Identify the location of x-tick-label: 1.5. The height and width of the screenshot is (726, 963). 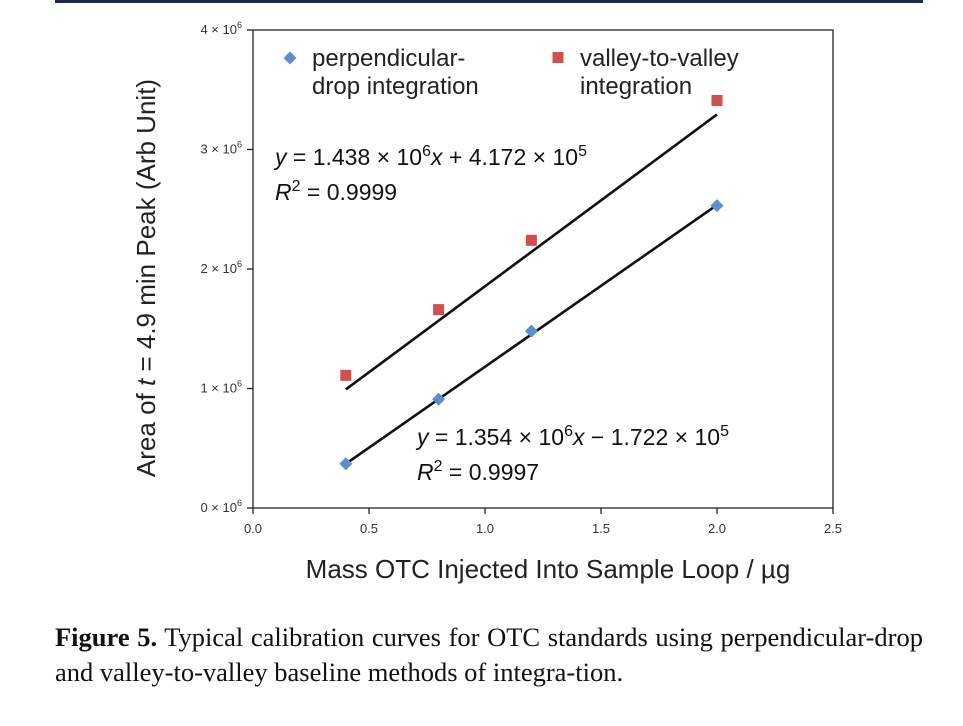
(601, 528).